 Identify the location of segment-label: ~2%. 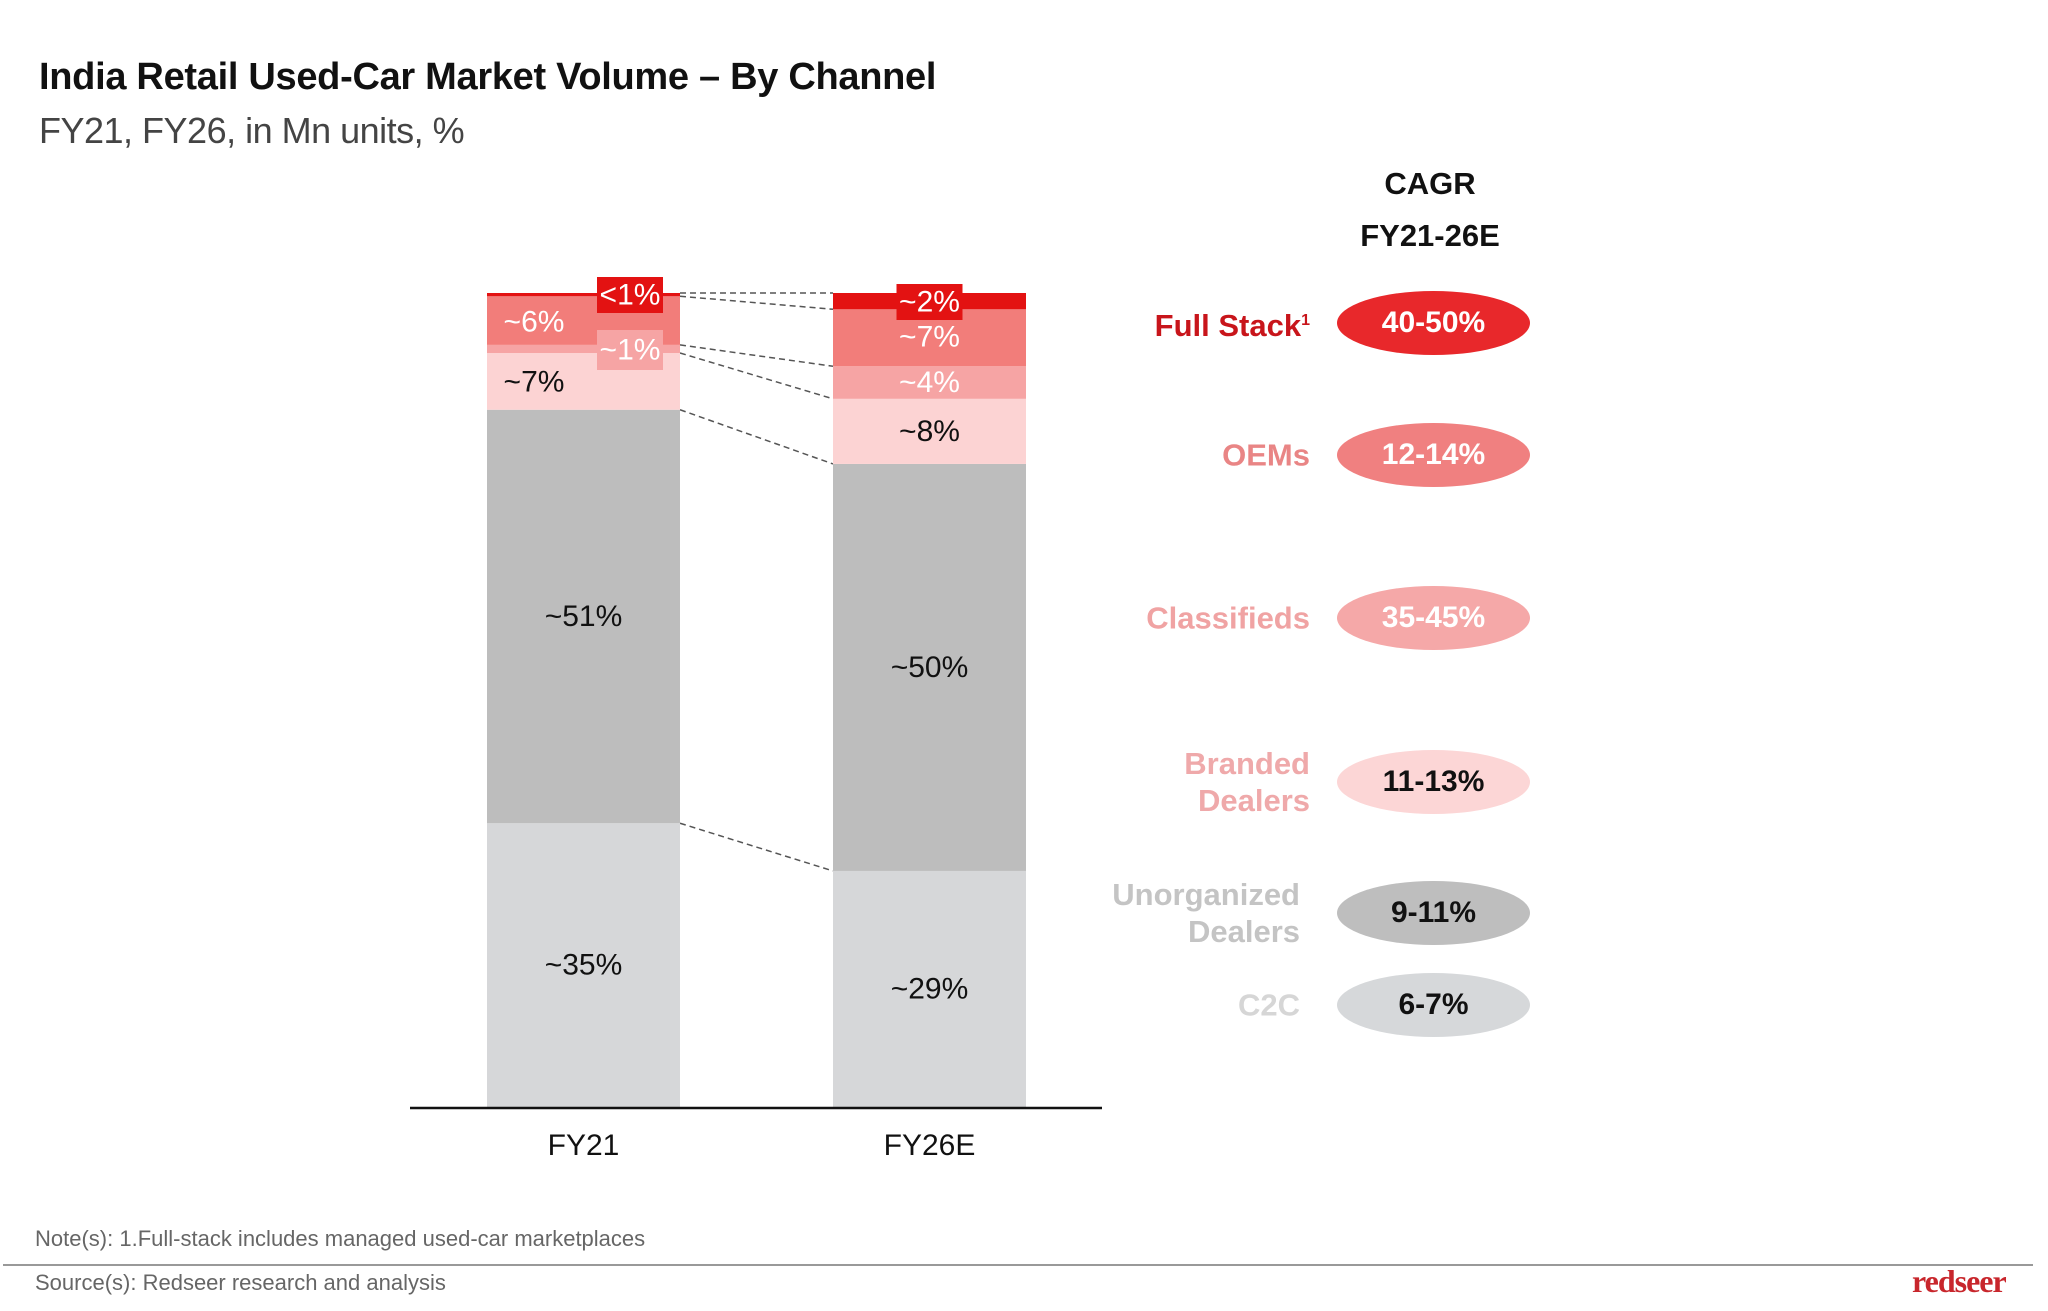
(929, 302).